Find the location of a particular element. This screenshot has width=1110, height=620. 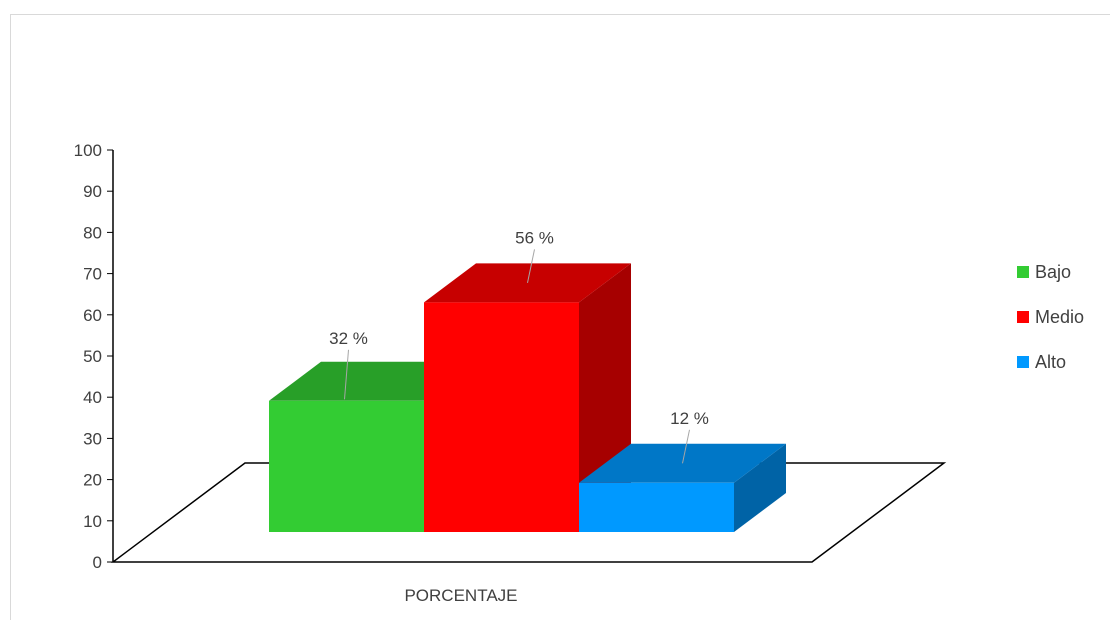

legend-swatch-medio is located at coordinates (1023, 317).